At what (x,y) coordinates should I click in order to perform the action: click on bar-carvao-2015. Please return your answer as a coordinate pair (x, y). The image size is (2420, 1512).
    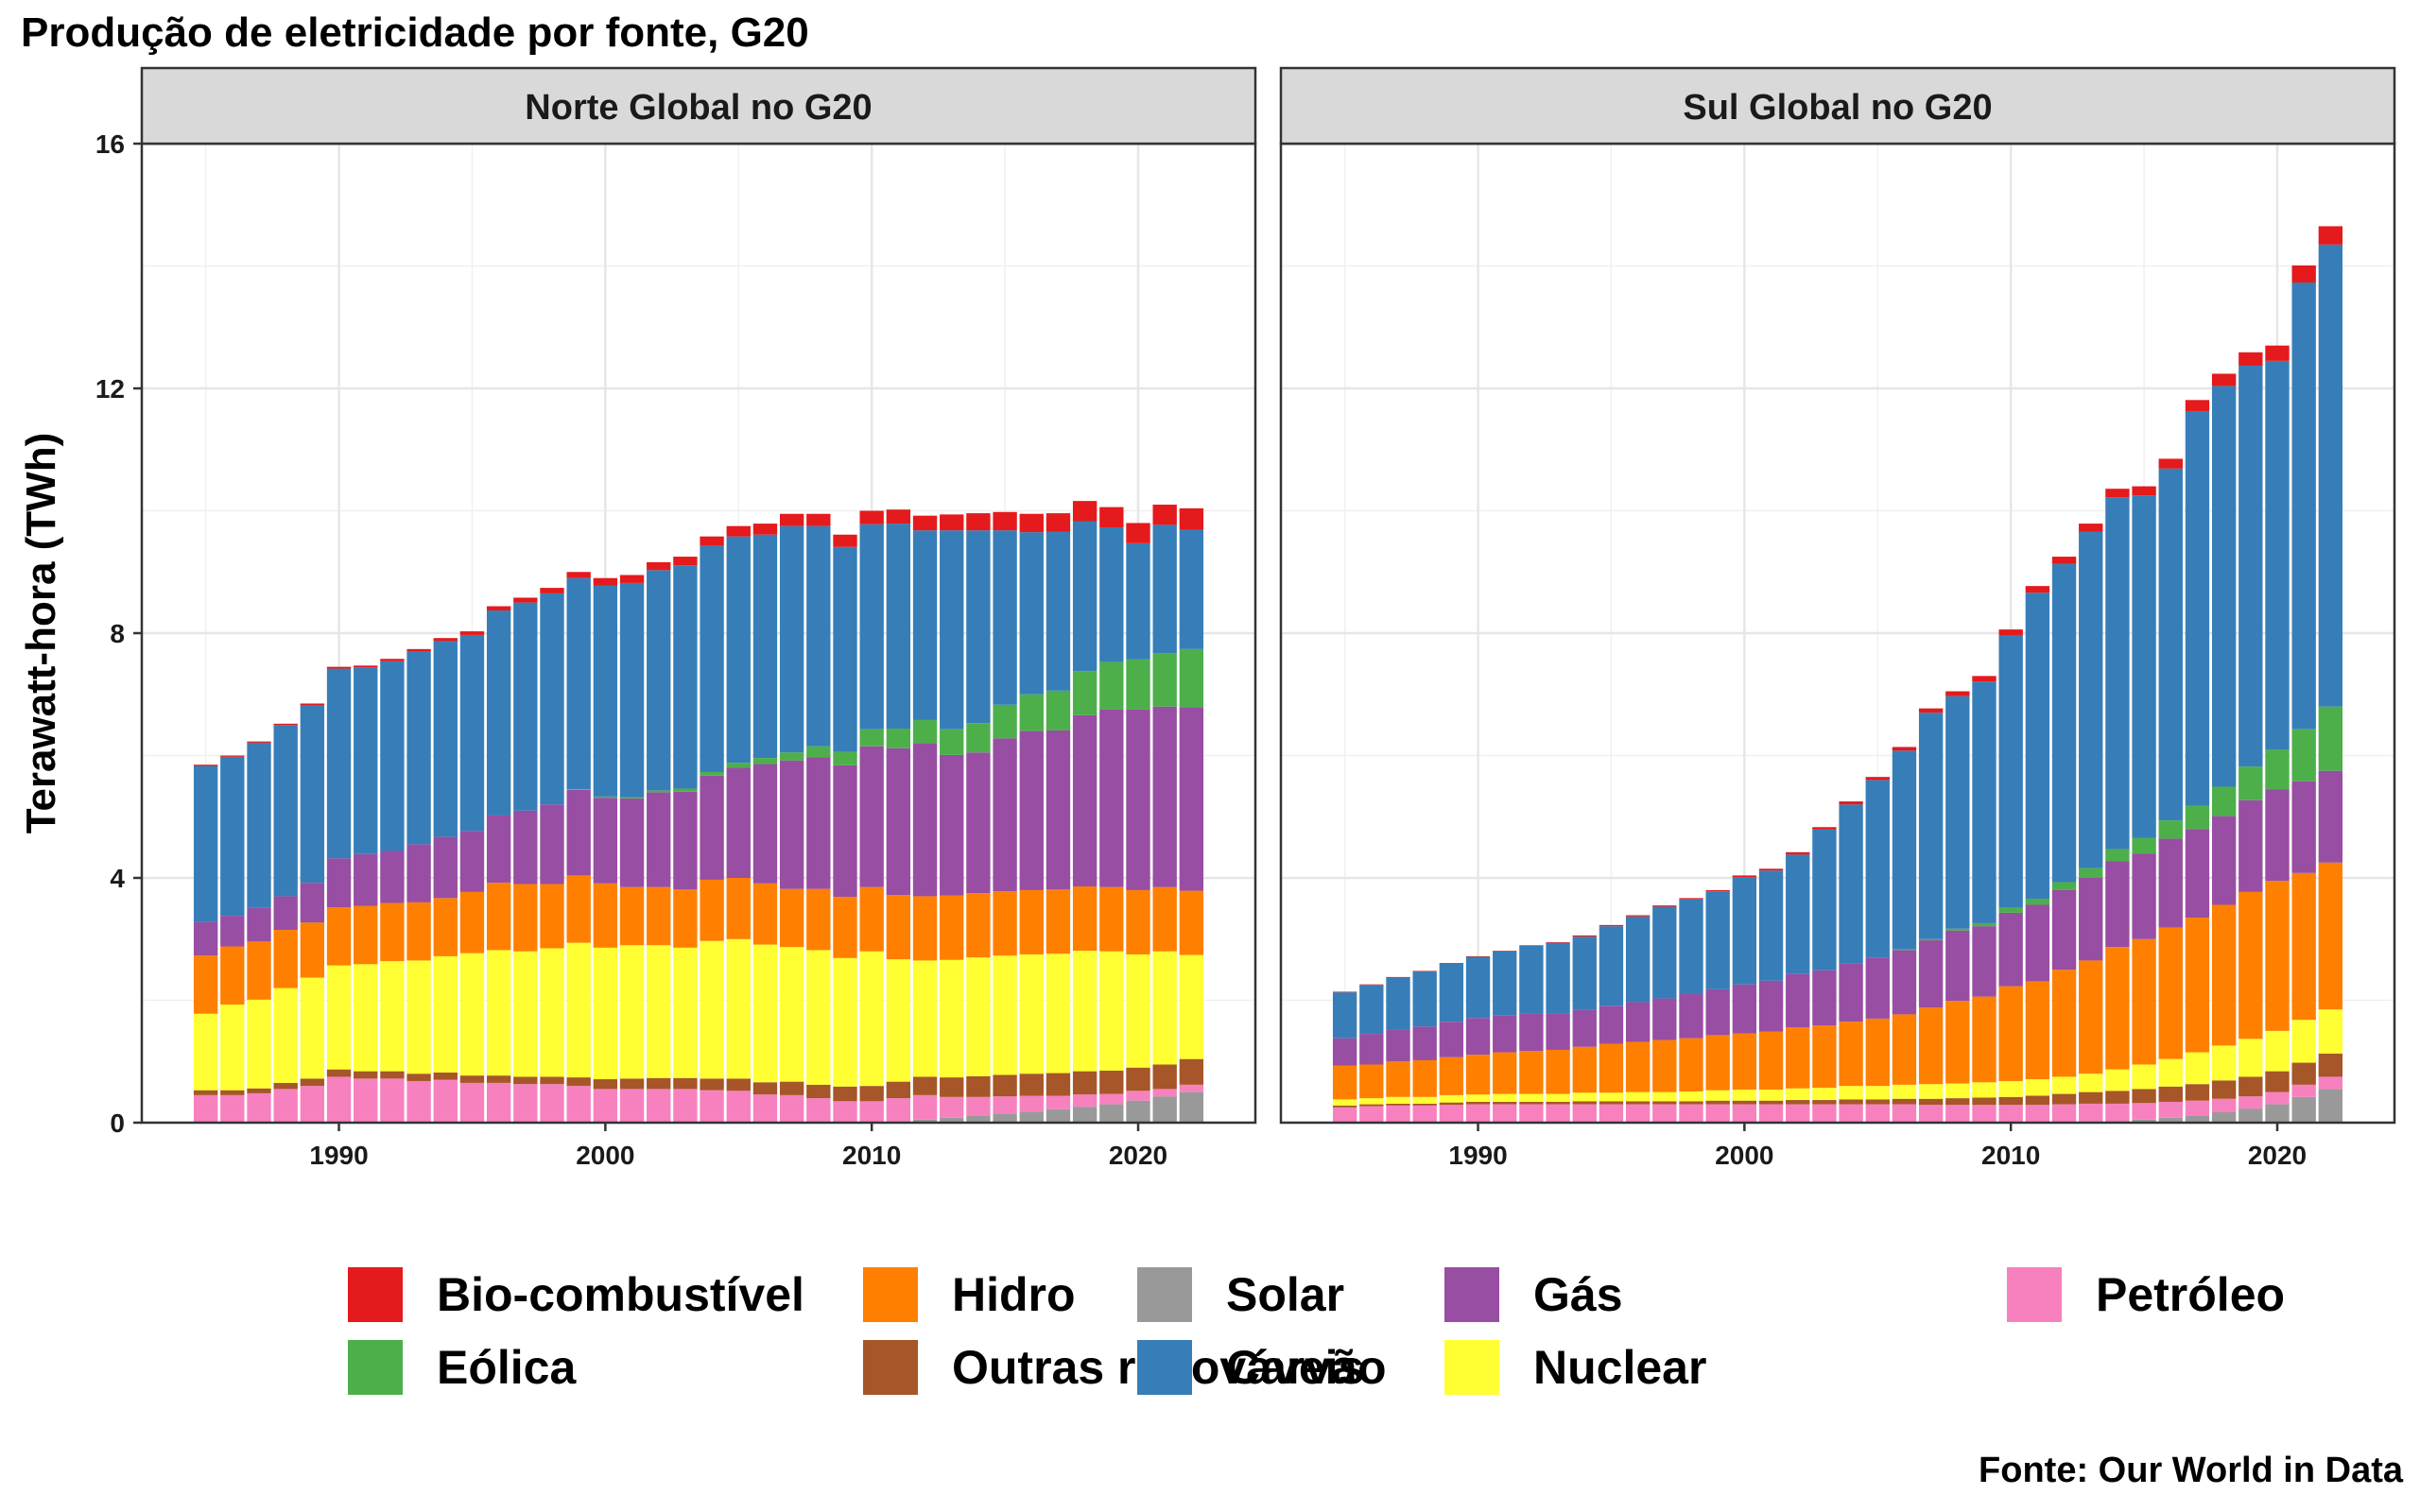
    Looking at the image, I should click on (2144, 666).